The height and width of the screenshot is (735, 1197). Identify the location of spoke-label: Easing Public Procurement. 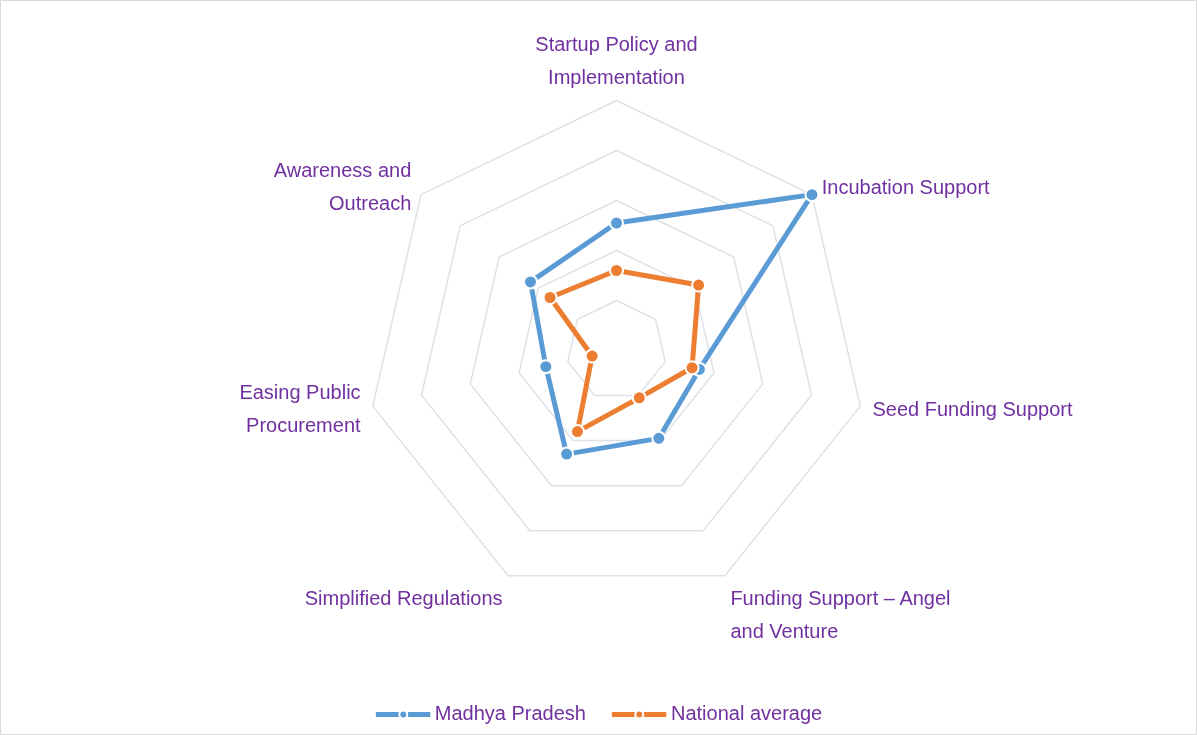
(300, 409).